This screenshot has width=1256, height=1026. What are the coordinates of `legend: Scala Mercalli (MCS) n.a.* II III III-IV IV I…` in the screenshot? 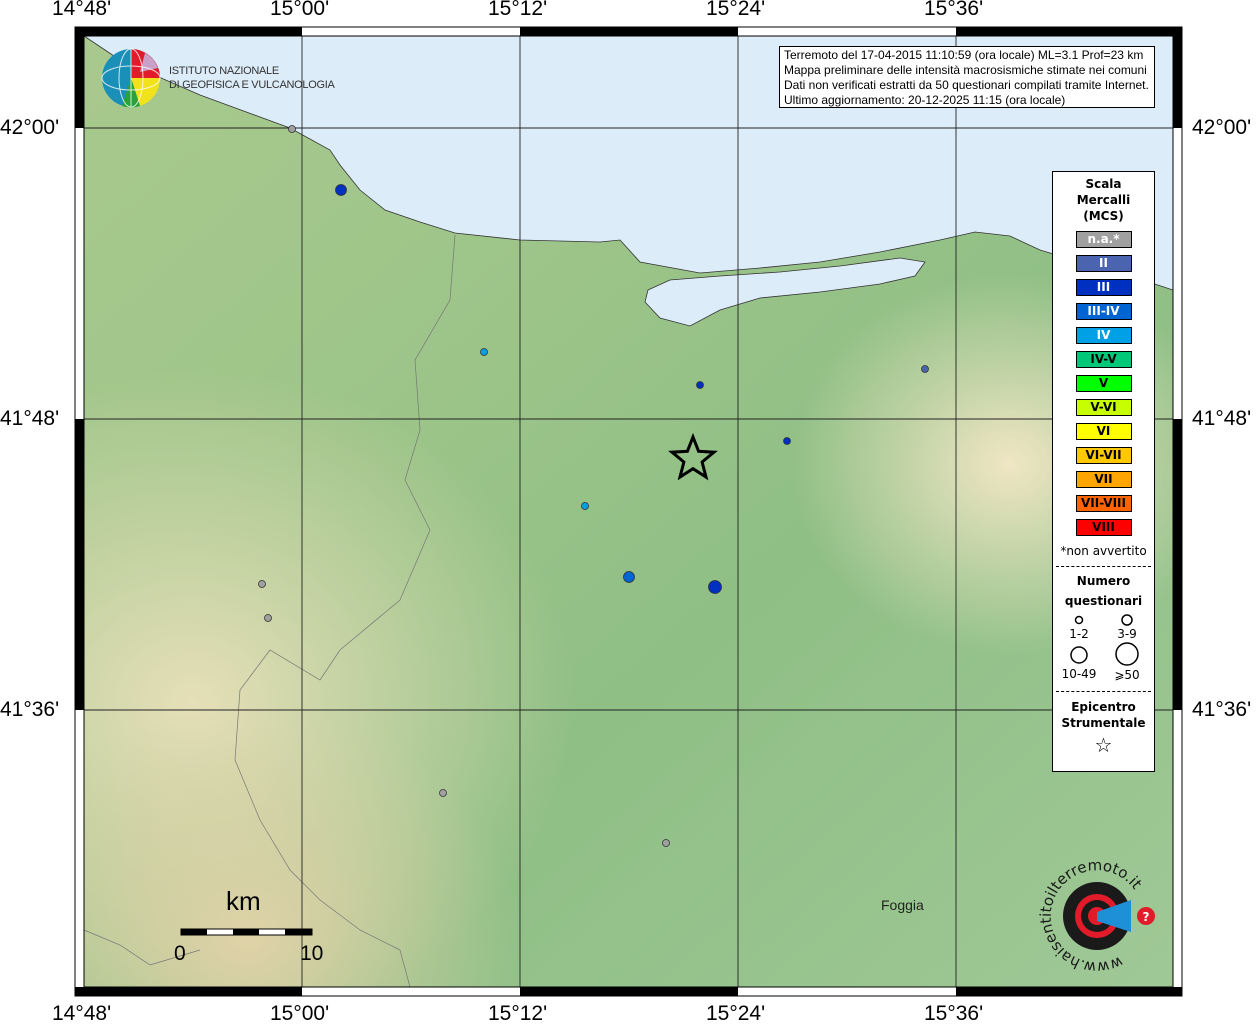 It's located at (1103, 471).